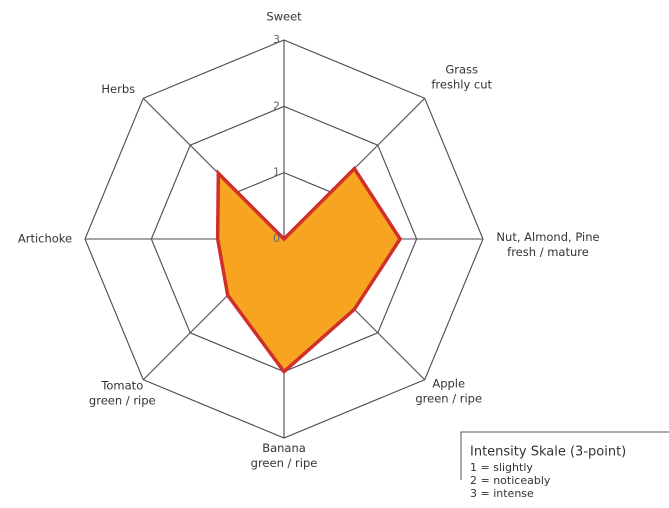  What do you see at coordinates (448, 384) in the screenshot?
I see `category-label: Apple` at bounding box center [448, 384].